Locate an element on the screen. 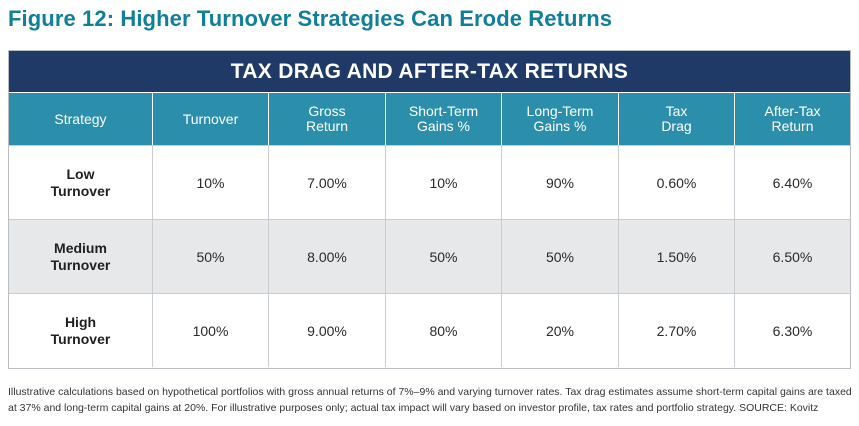 The width and height of the screenshot is (859, 426). row-tax-drag: 0.60% is located at coordinates (677, 182).